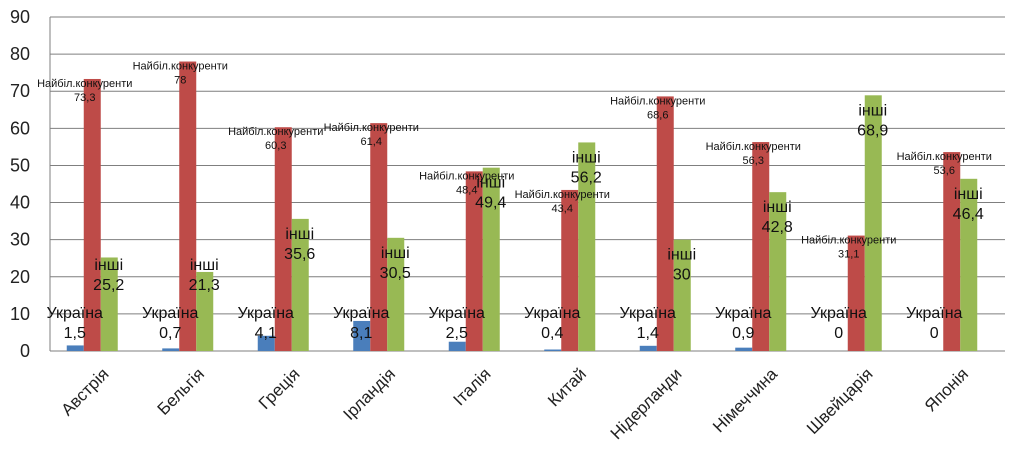 The height and width of the screenshot is (461, 1009). Describe the element at coordinates (371, 142) in the screenshot. I see `data-label-value: 61,4` at that location.